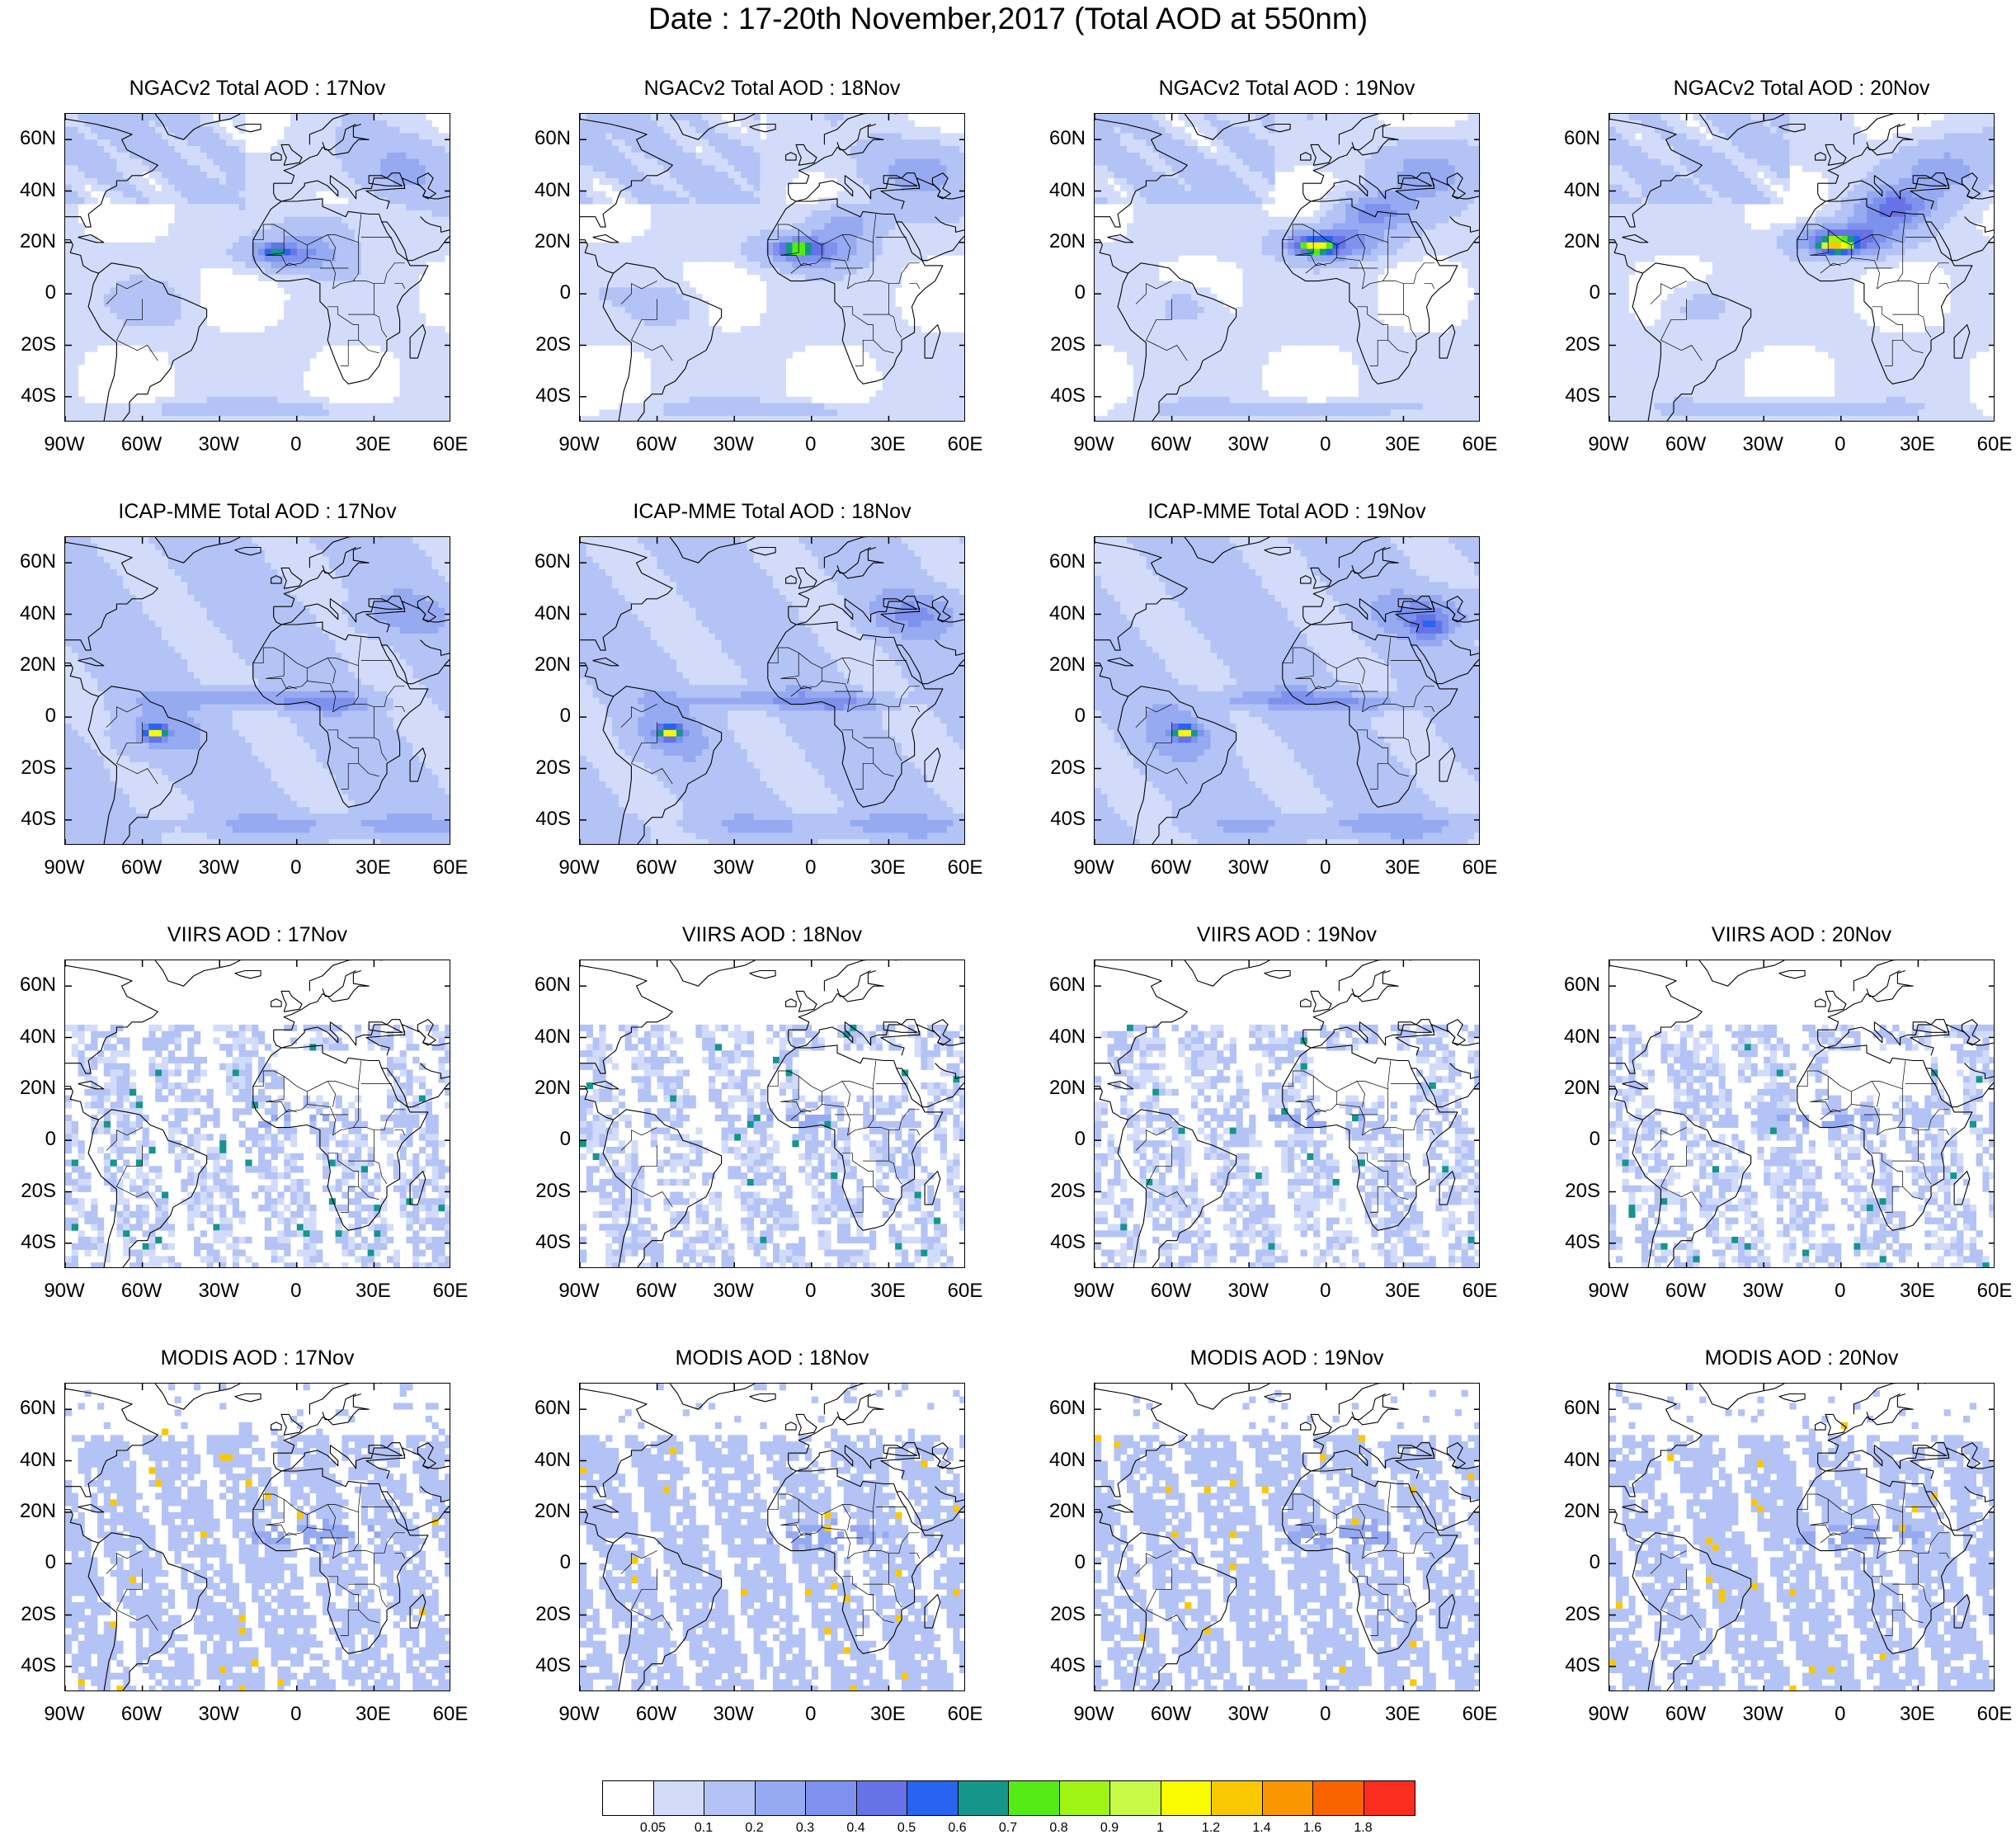 This screenshot has height=1839, width=2016. Describe the element at coordinates (822, 230) in the screenshot. I see `country-border` at that location.